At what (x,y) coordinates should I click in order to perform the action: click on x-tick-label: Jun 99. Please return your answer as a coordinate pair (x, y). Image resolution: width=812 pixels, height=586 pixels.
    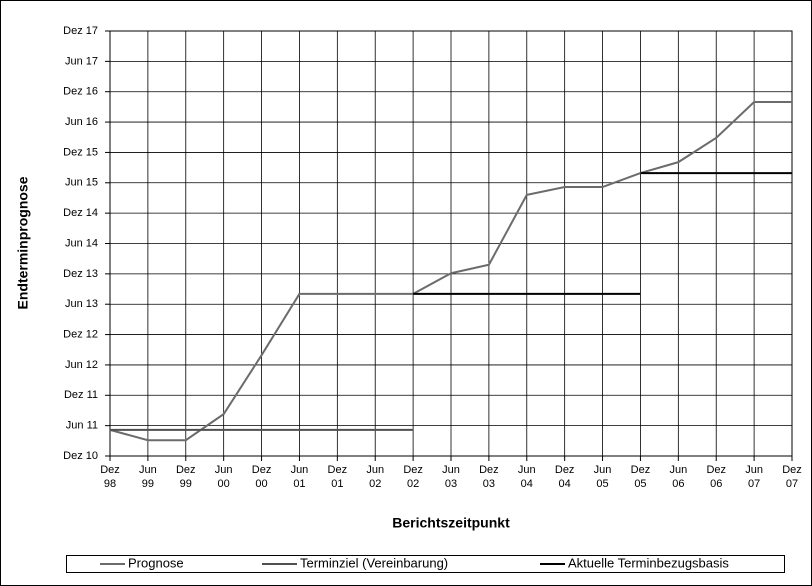
    Looking at the image, I should click on (148, 477).